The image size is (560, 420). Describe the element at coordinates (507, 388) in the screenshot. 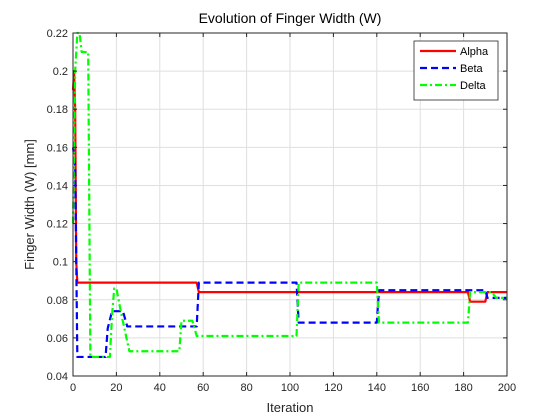

I see `x-tick-label: 200` at that location.